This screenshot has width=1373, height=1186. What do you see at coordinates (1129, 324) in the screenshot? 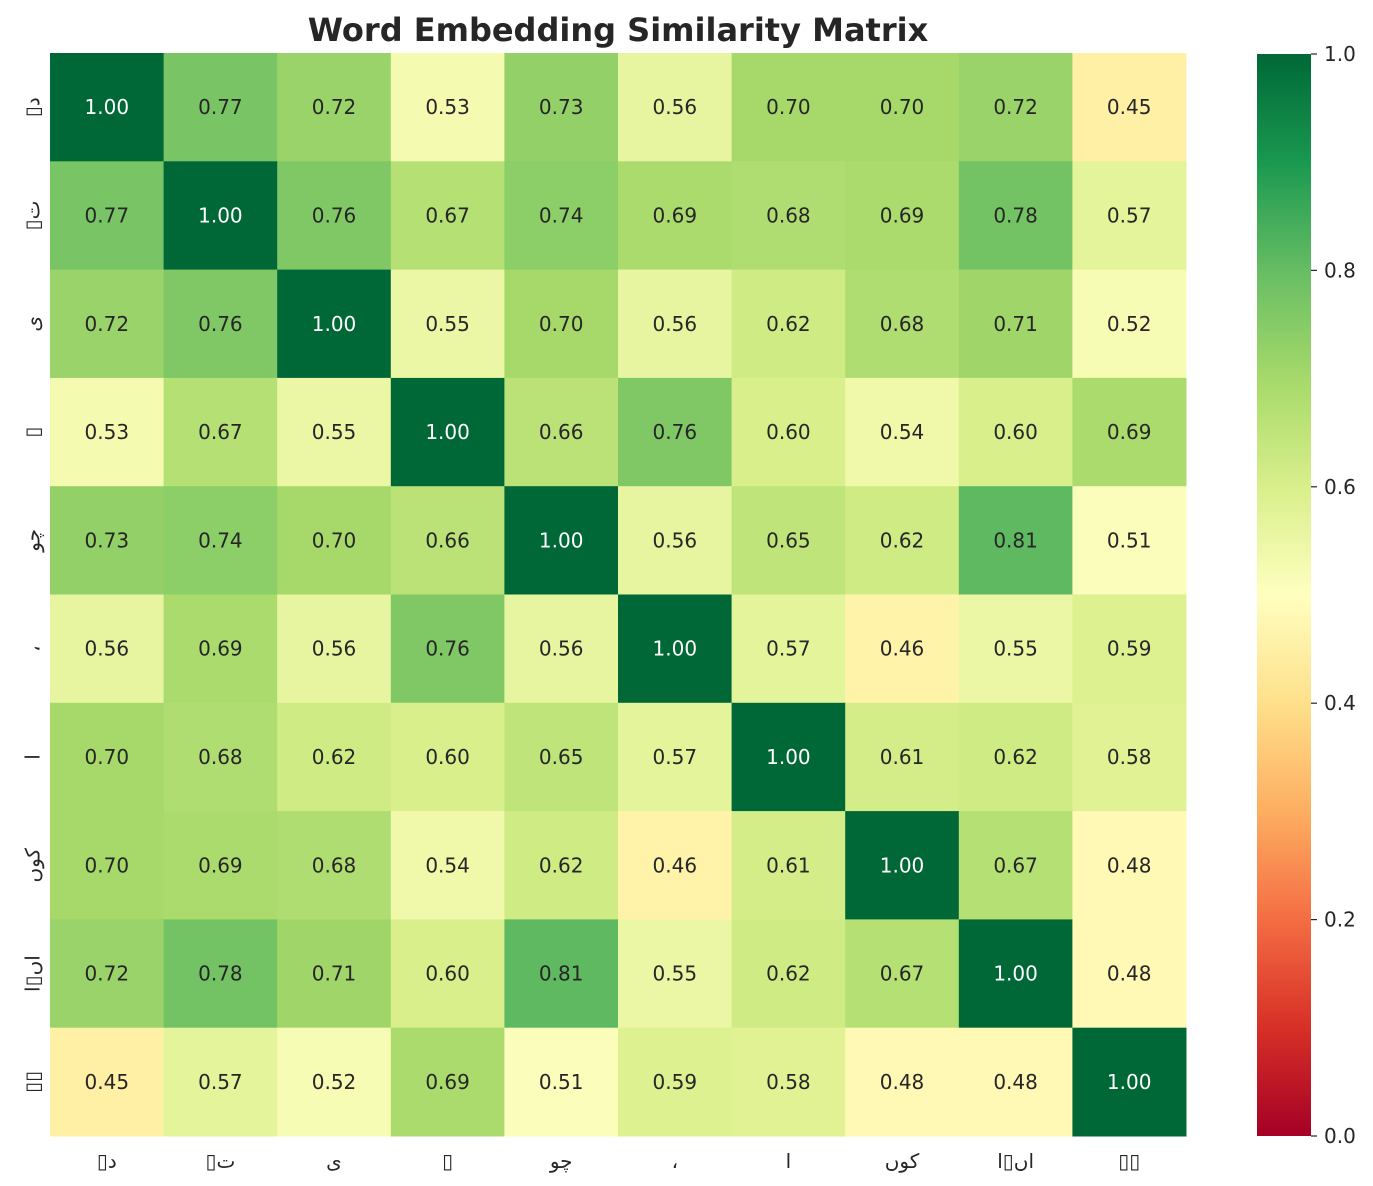
I see `cell-value-label: 0.52` at bounding box center [1129, 324].